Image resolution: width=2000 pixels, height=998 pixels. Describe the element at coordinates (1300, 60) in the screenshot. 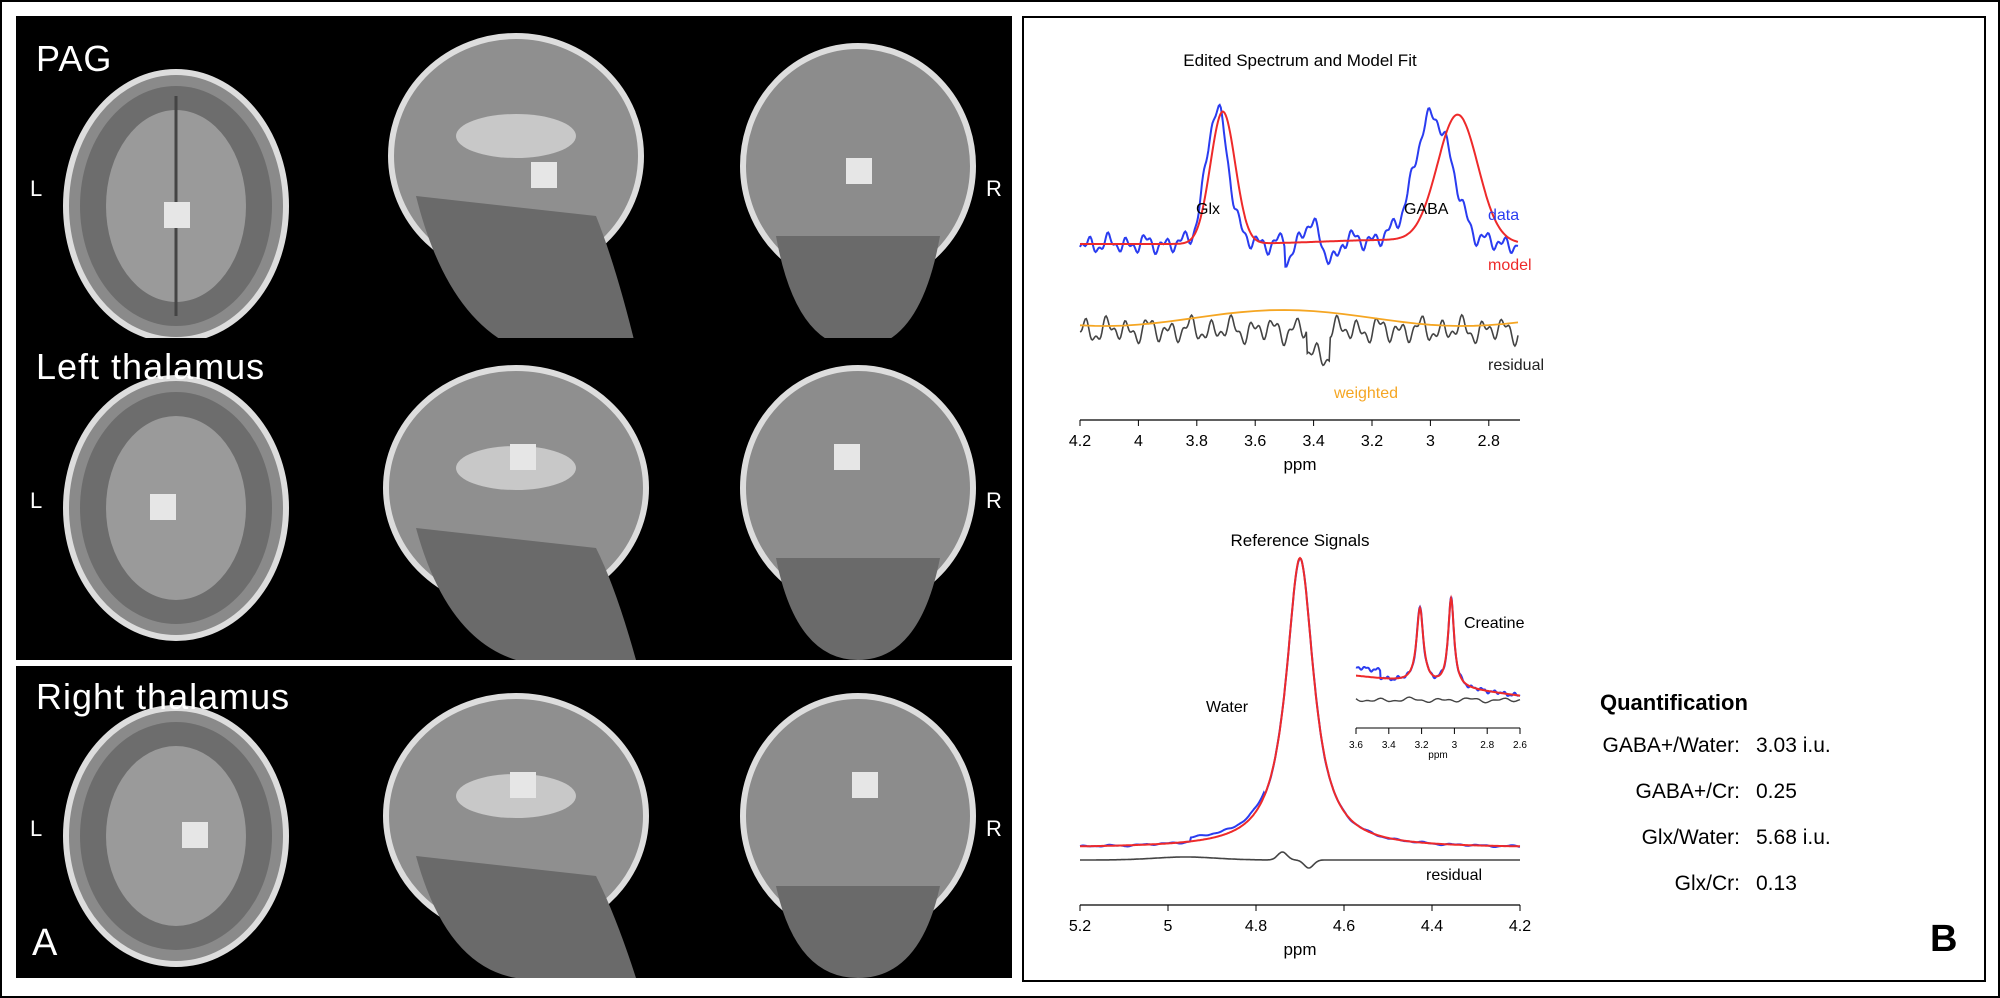

I see `chart-title: Edited Spectrum and Model Fit` at that location.